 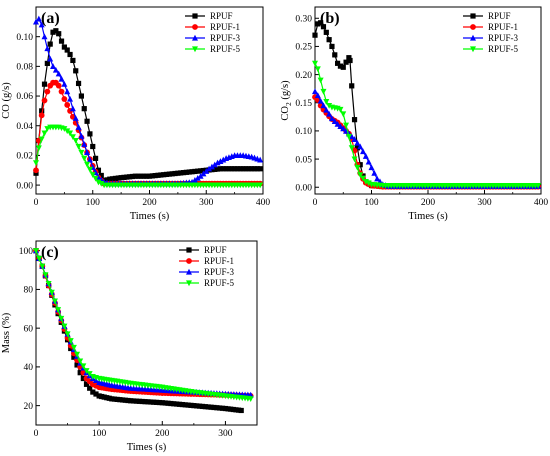 What do you see at coordinates (426, 142) in the screenshot?
I see `series-line` at bounding box center [426, 142].